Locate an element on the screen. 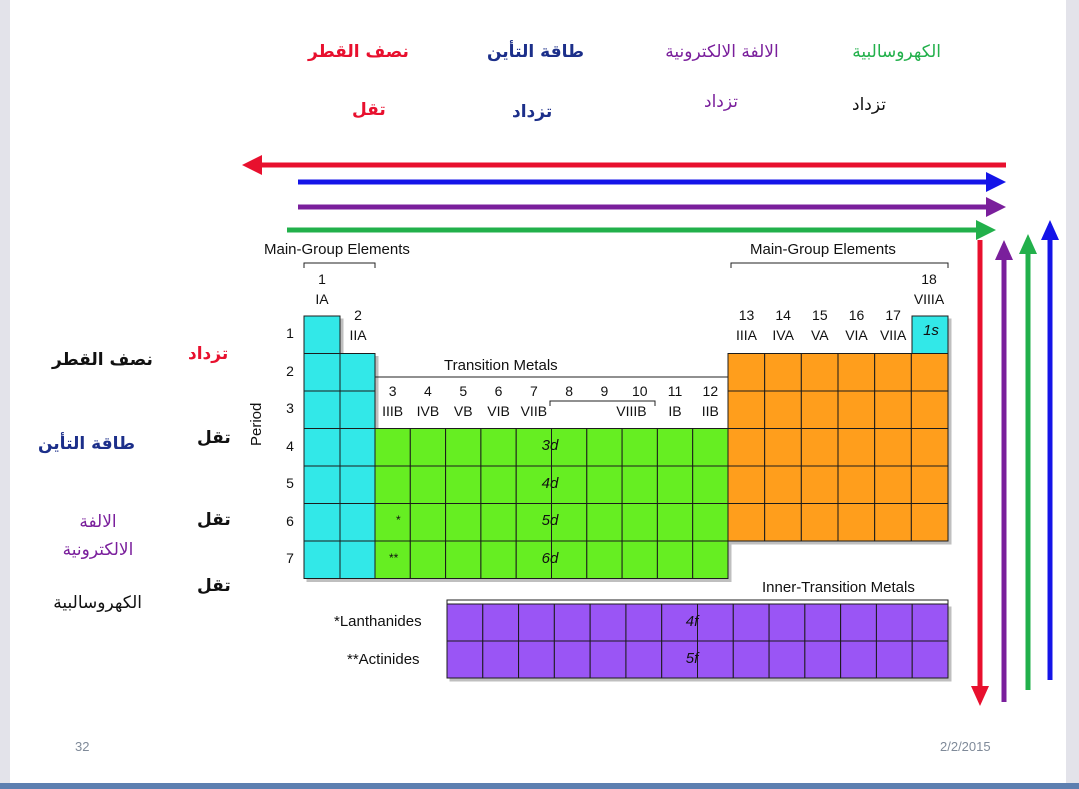 This screenshot has height=789, width=1079. group-4-roman: IVB is located at coordinates (428, 411).